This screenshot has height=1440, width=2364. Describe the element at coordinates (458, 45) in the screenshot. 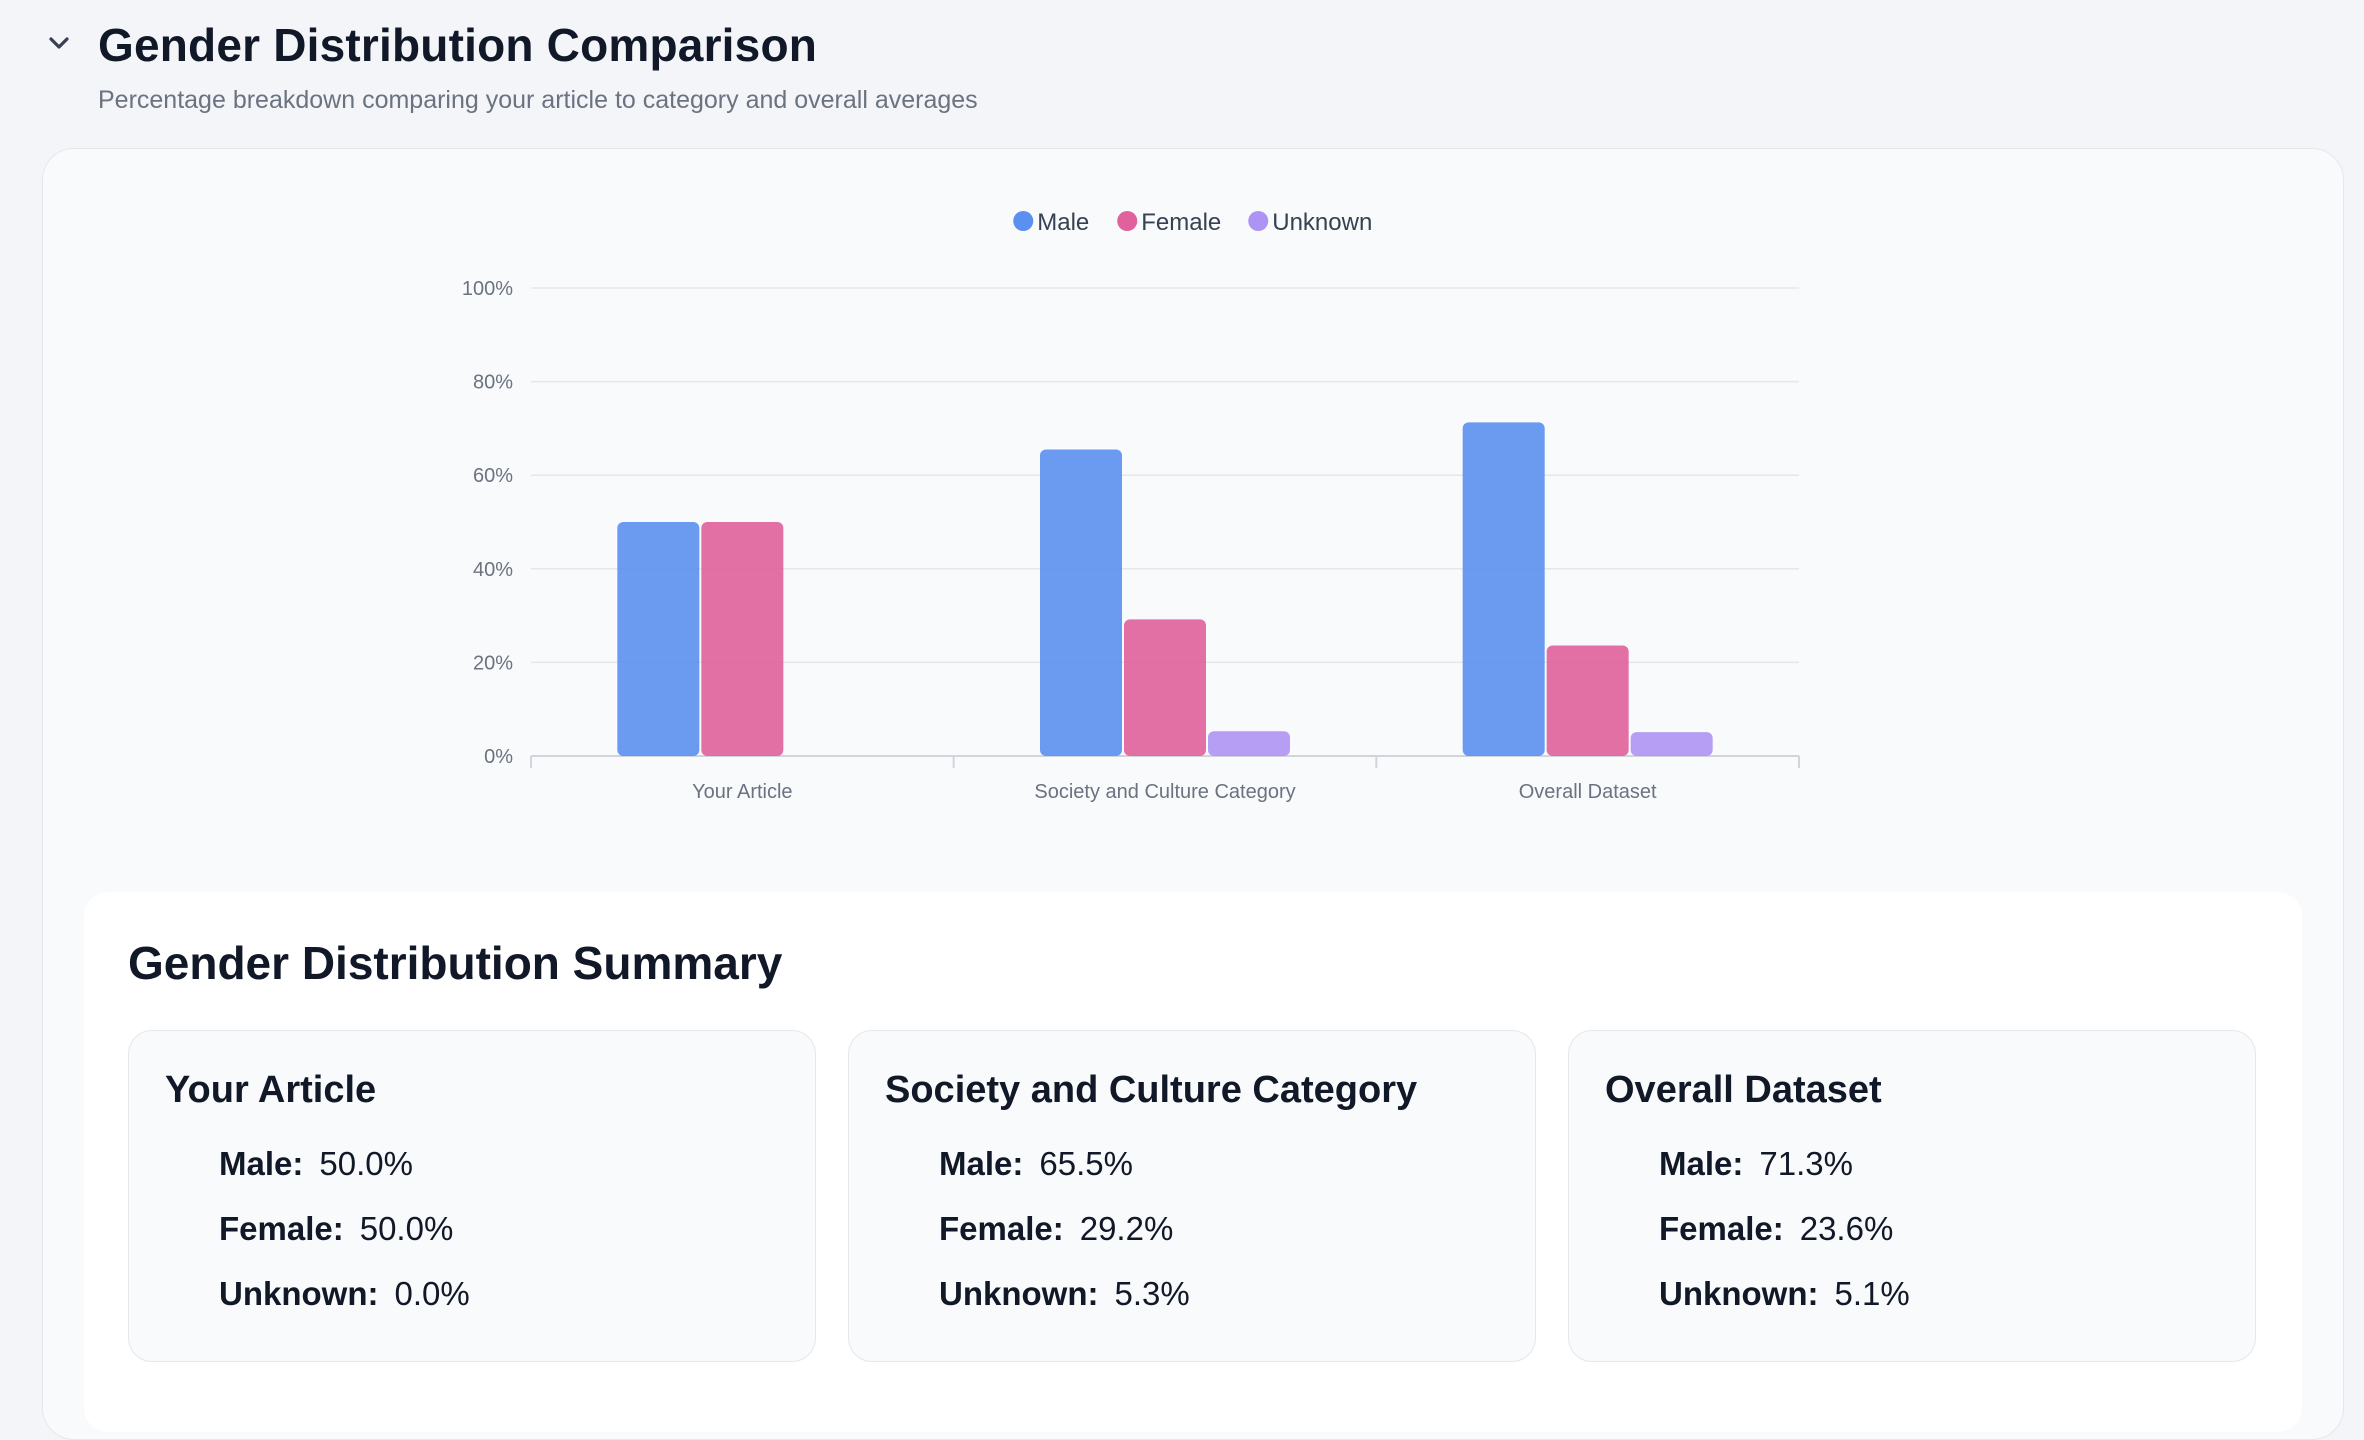

I see `page-title: Gender Distribution Comparison` at that location.